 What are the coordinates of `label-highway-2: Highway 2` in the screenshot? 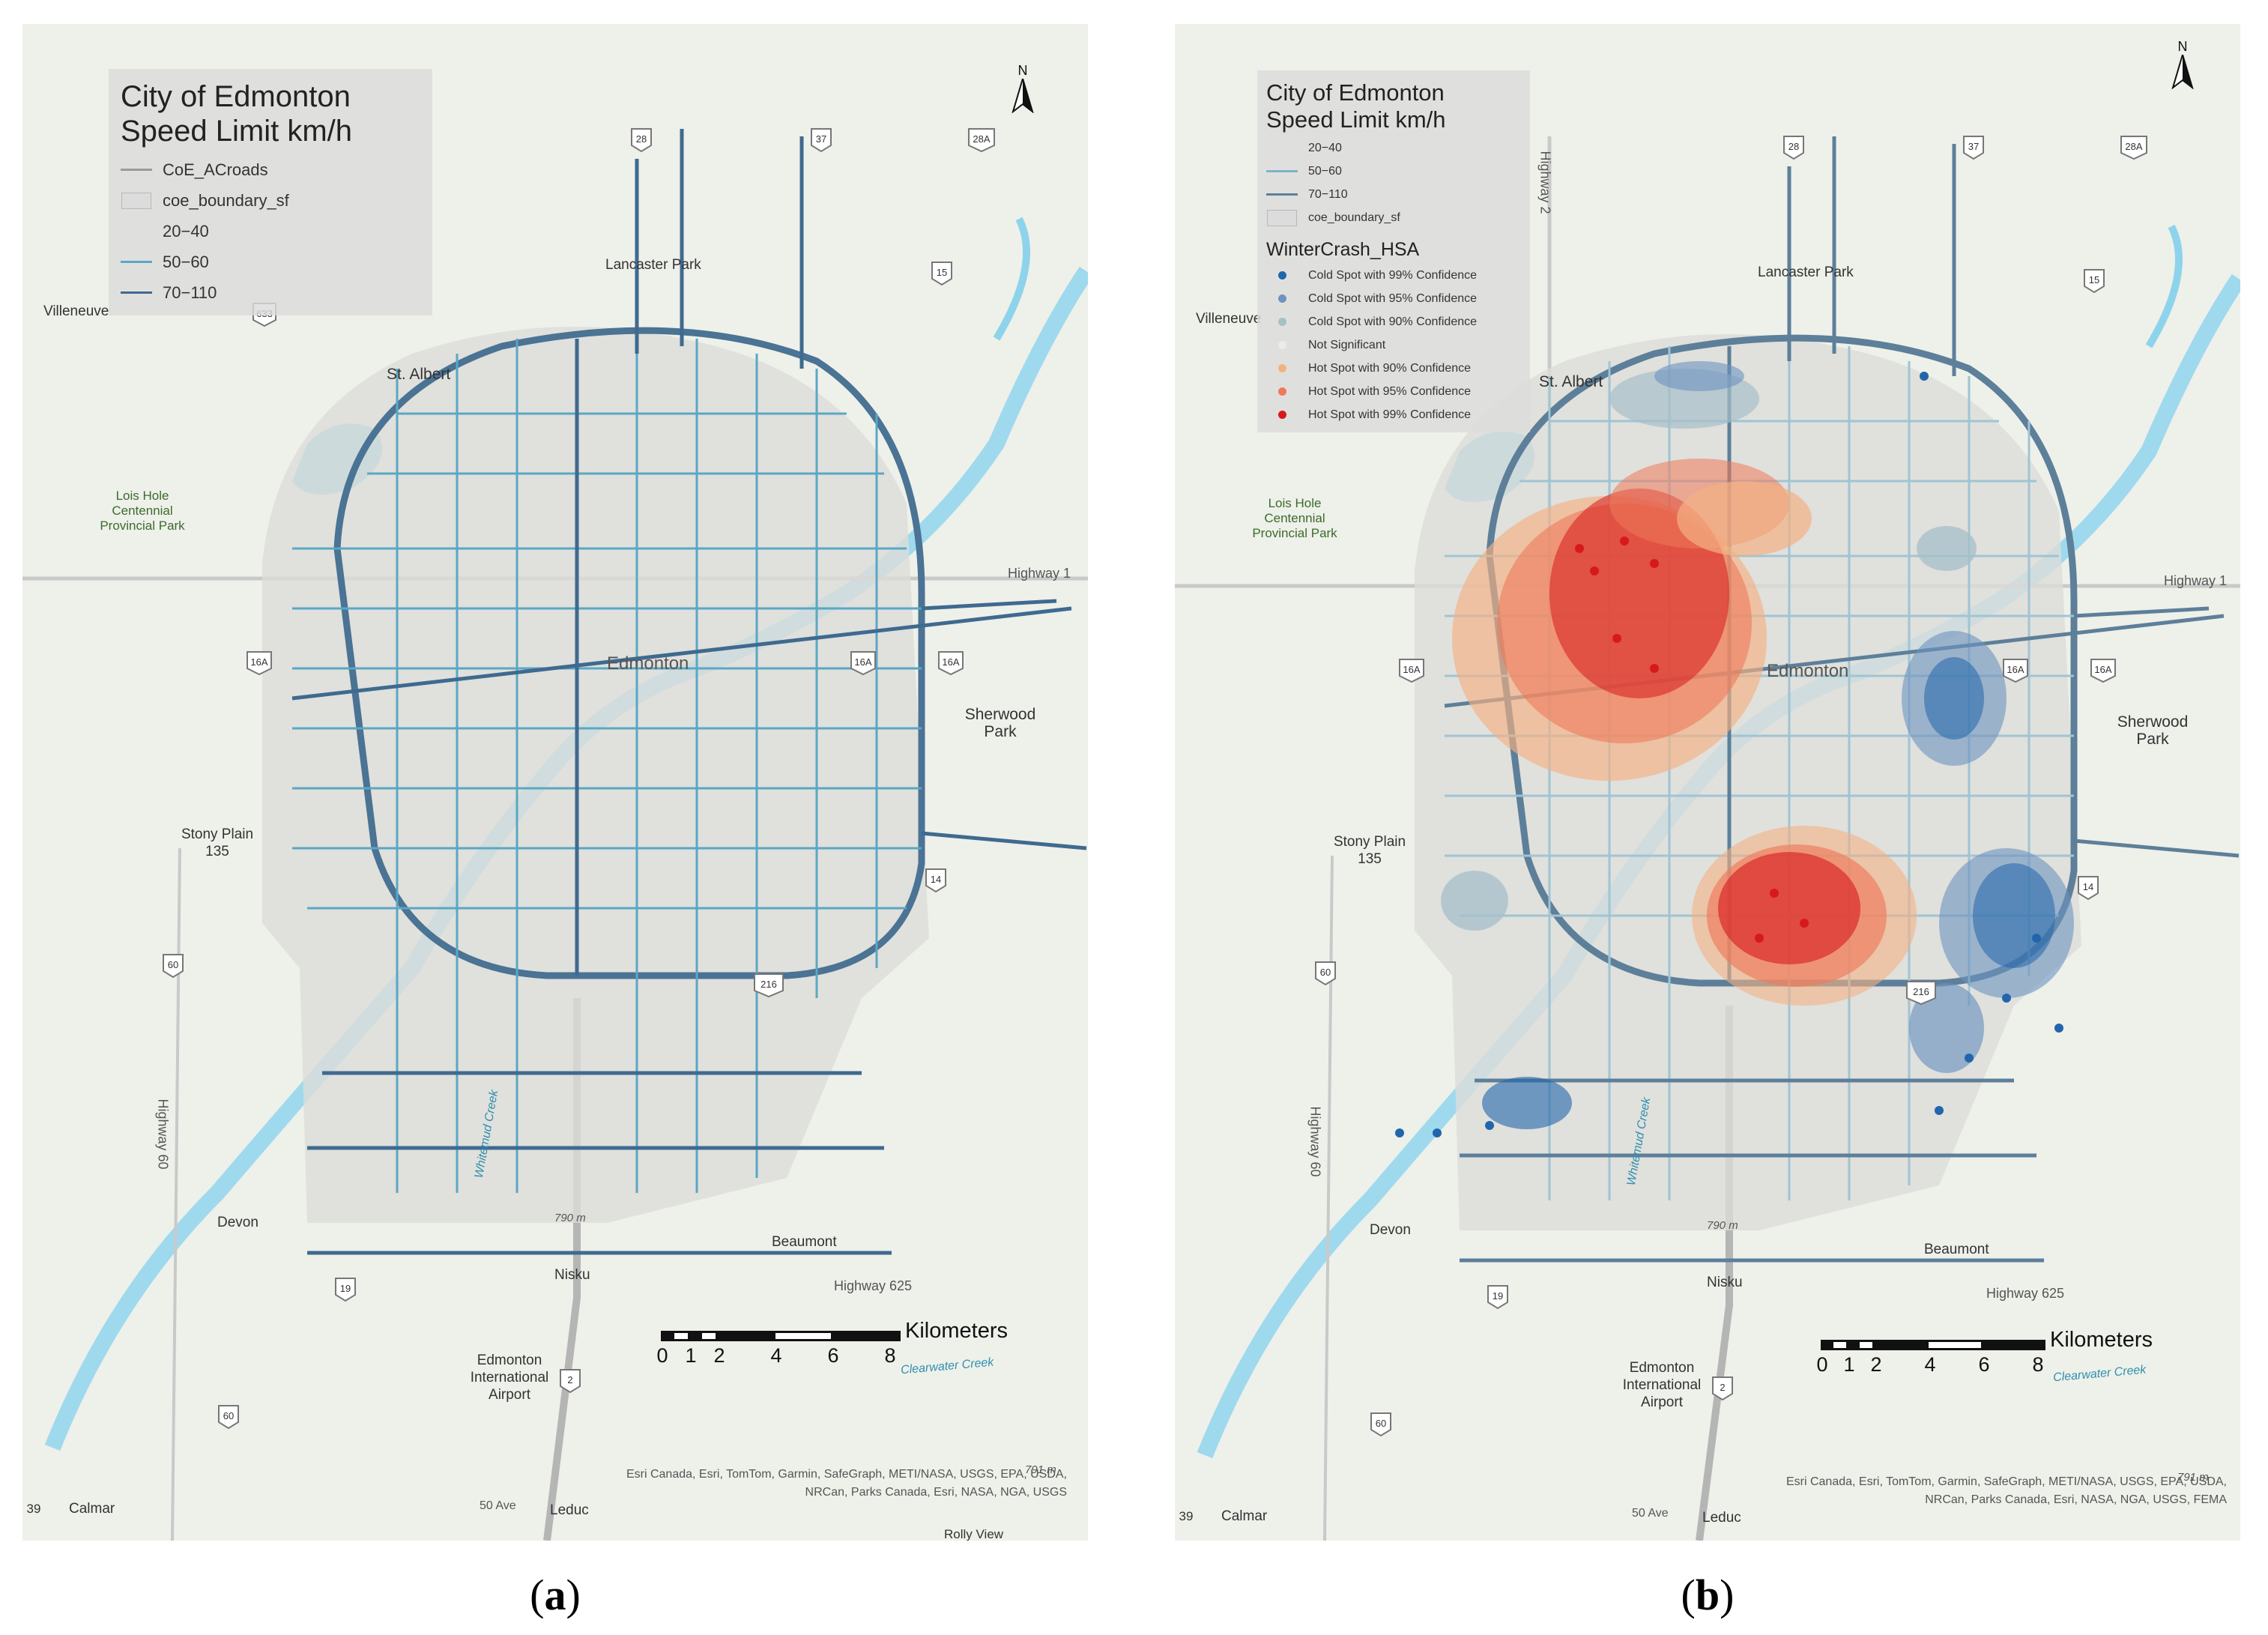 It's located at (1545, 182).